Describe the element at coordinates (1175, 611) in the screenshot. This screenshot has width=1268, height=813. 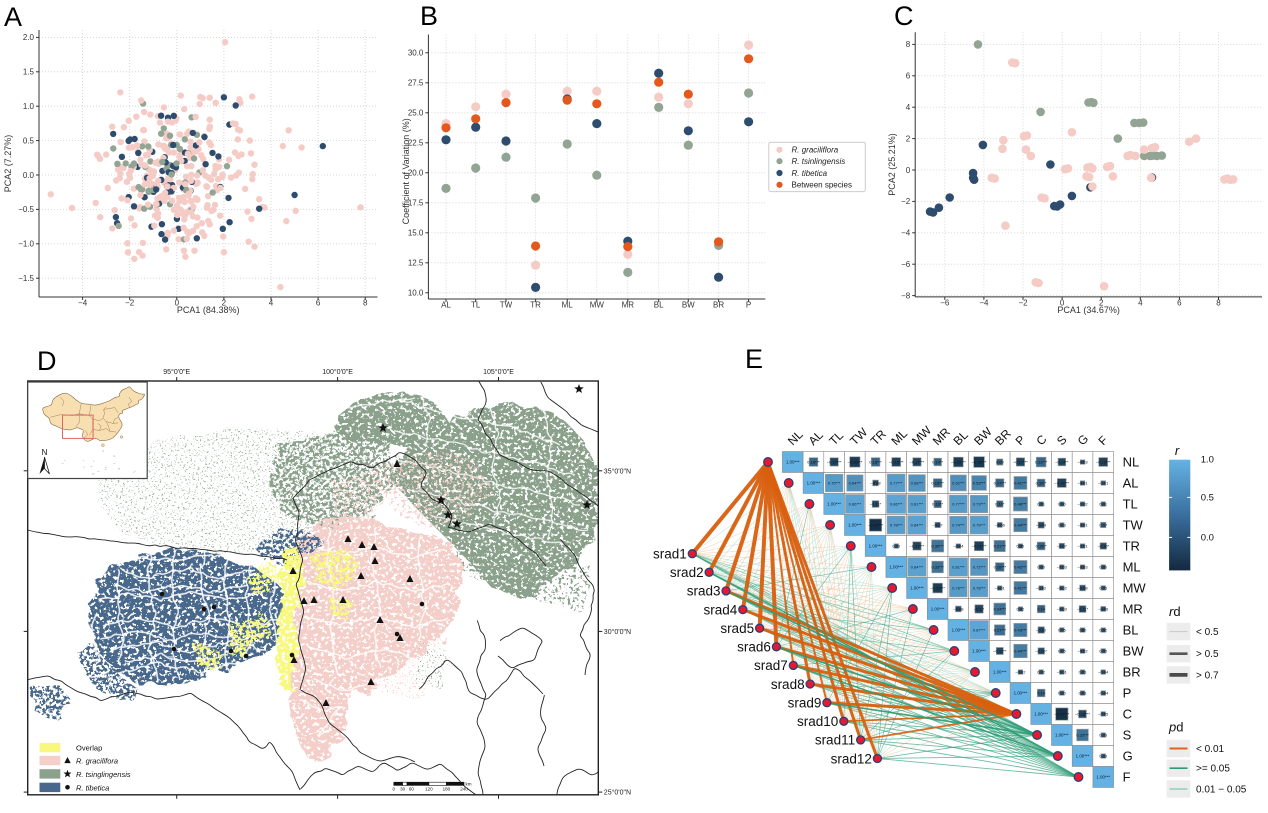
I see `svg-text: rd` at that location.